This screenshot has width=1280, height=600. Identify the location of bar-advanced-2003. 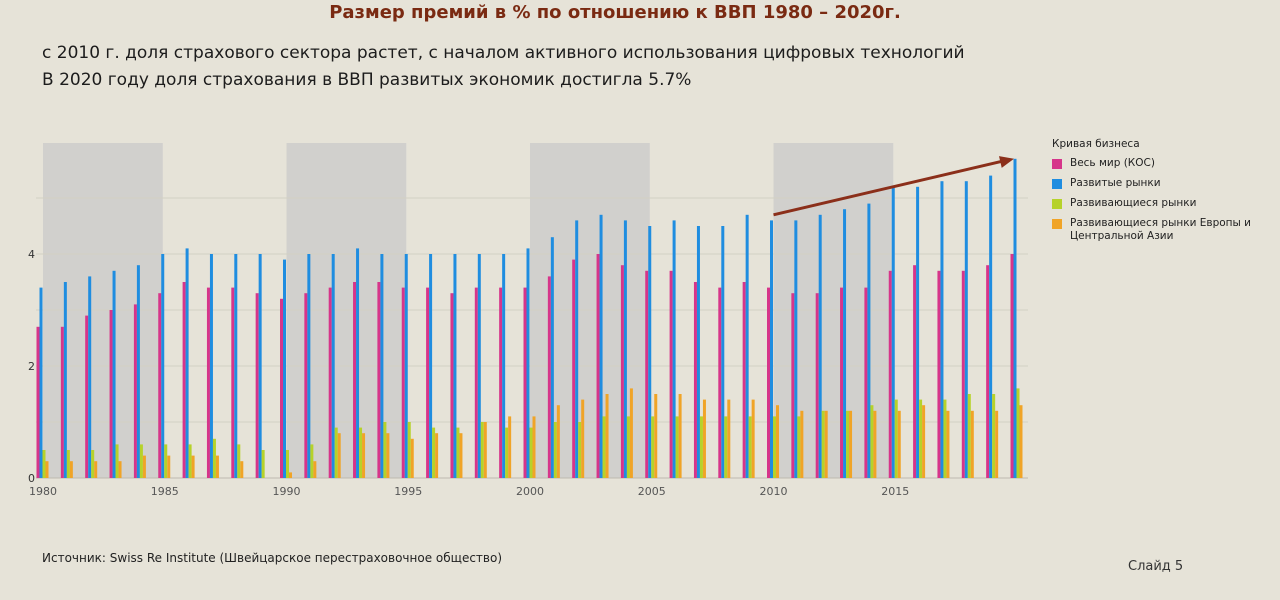
(601, 346).